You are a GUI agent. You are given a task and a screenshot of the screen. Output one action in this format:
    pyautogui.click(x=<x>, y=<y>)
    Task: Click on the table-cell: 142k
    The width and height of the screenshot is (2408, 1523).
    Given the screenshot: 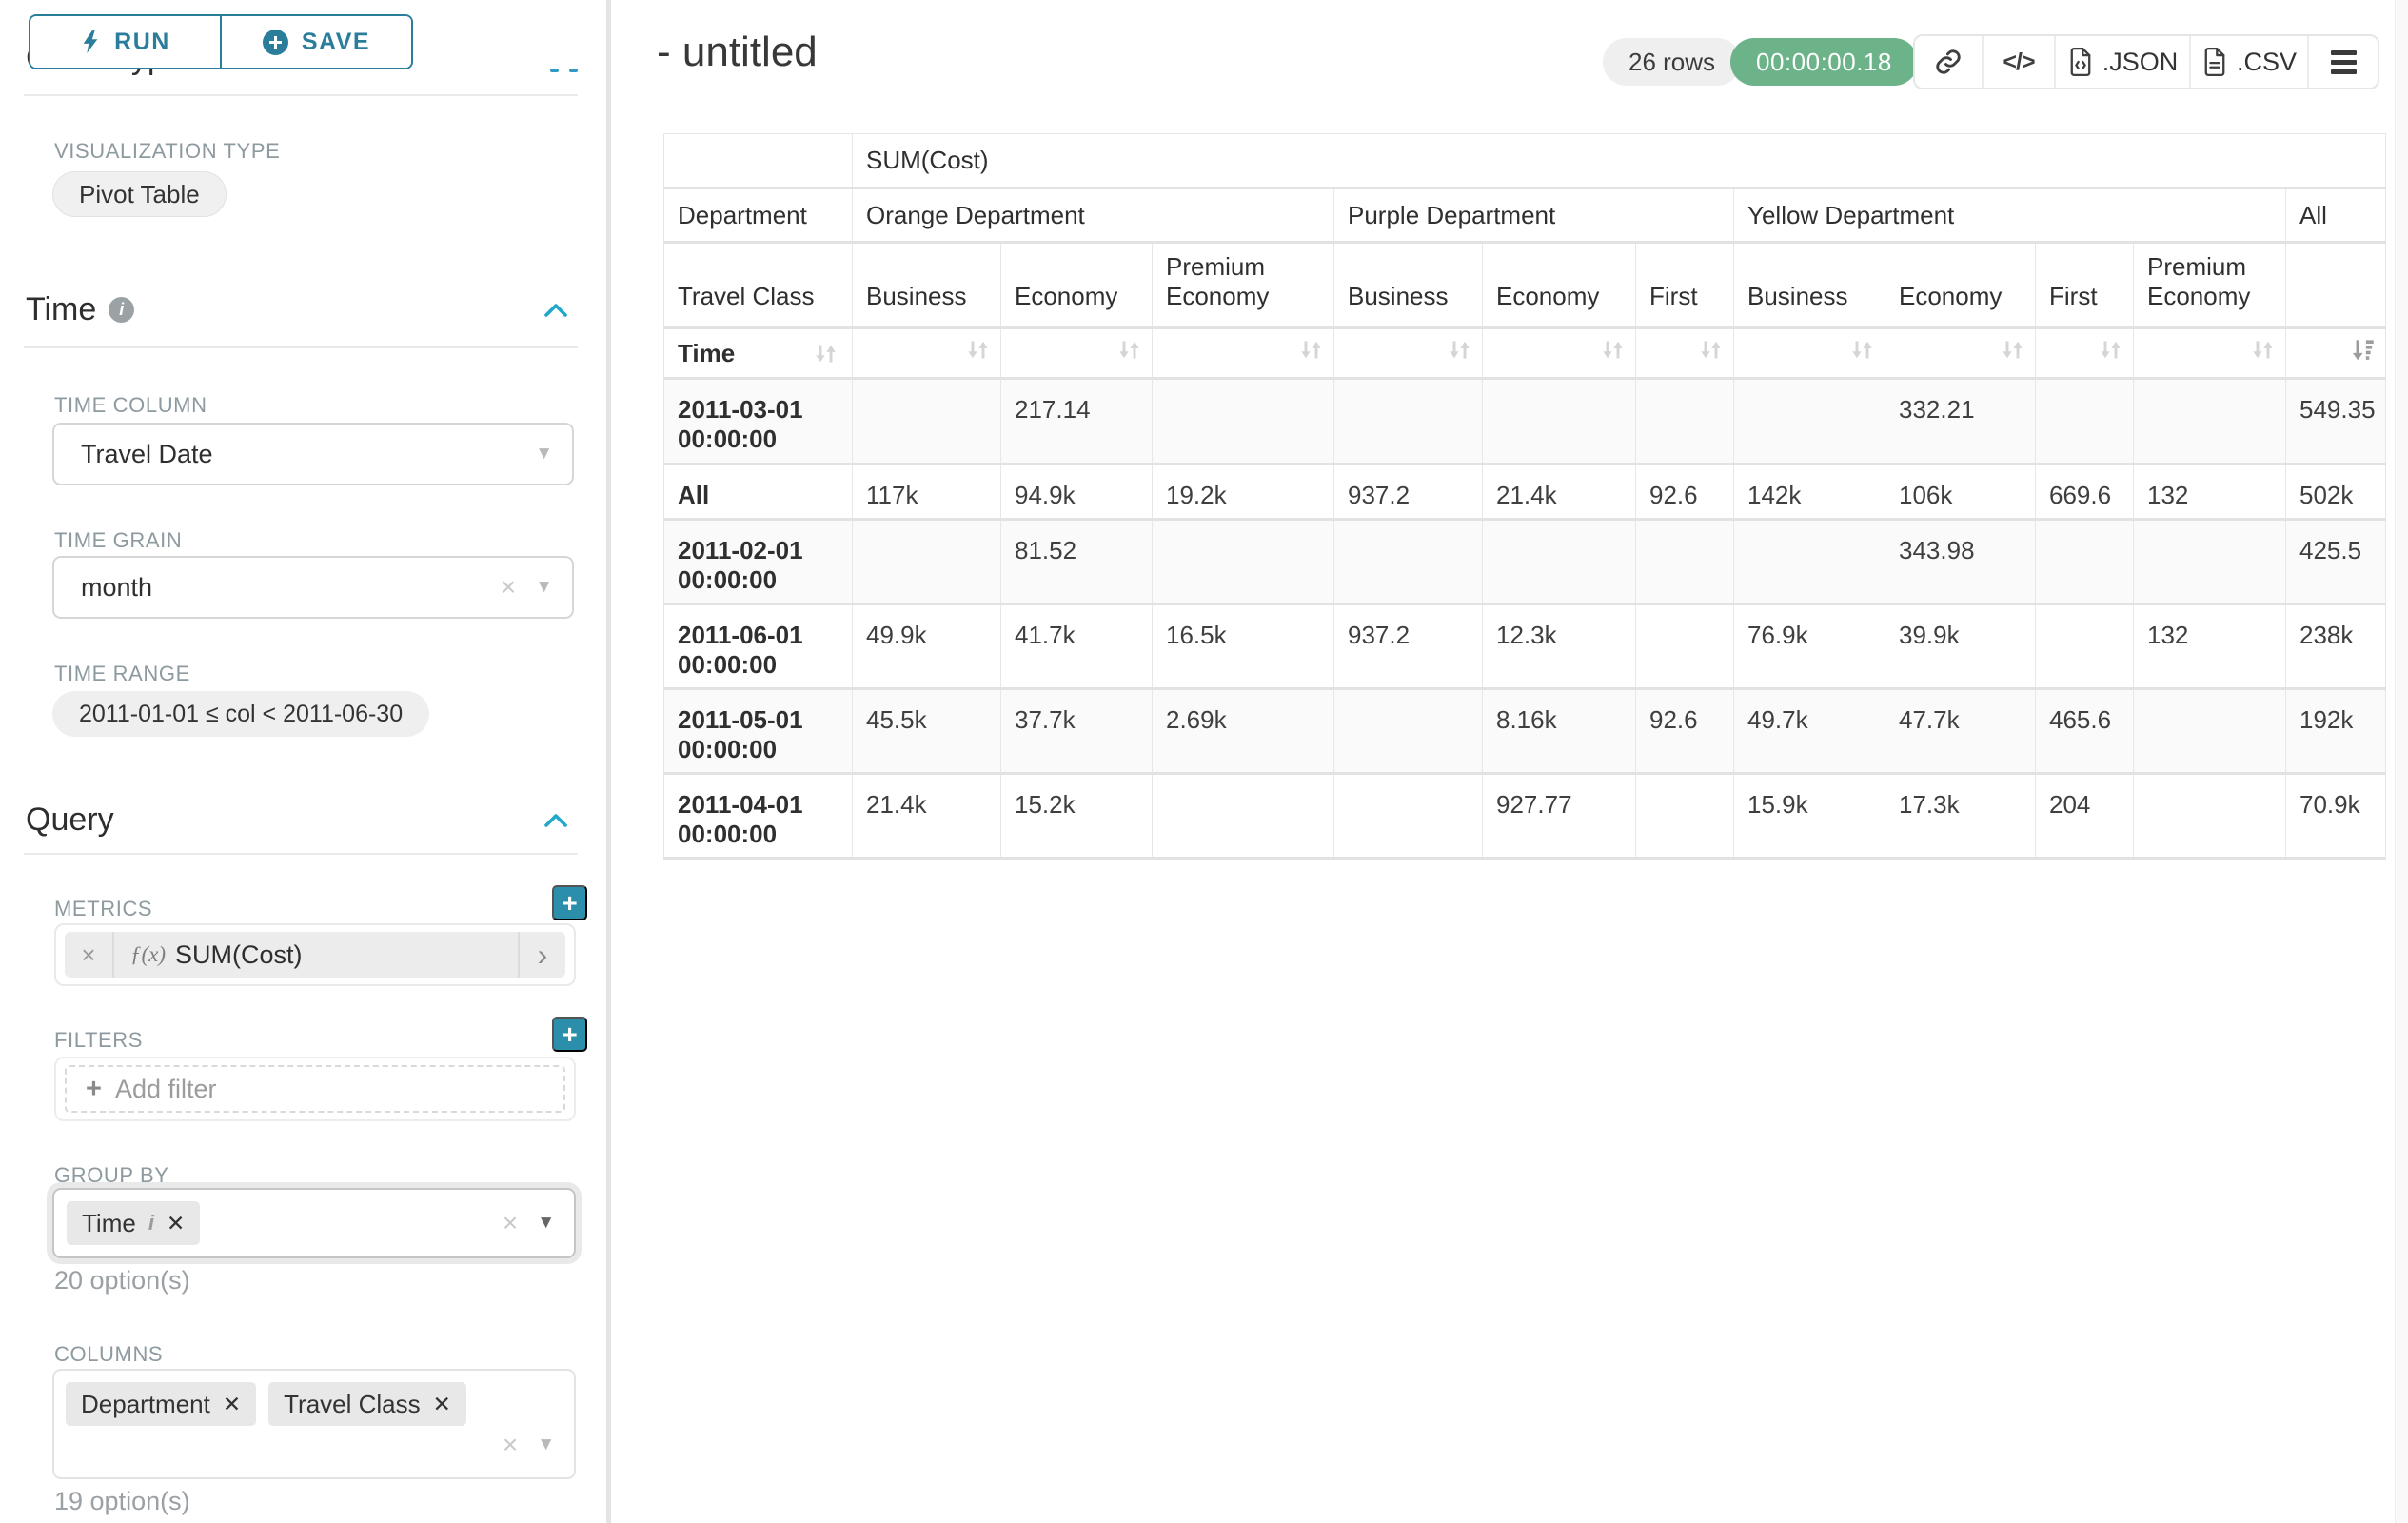 What is the action you would take?
    pyautogui.click(x=1809, y=493)
    